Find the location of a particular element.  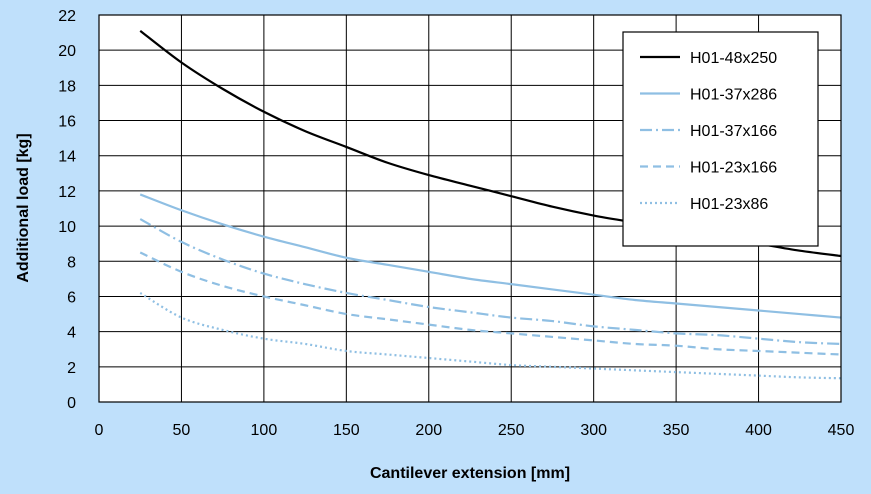

legend-box is located at coordinates (720, 139).